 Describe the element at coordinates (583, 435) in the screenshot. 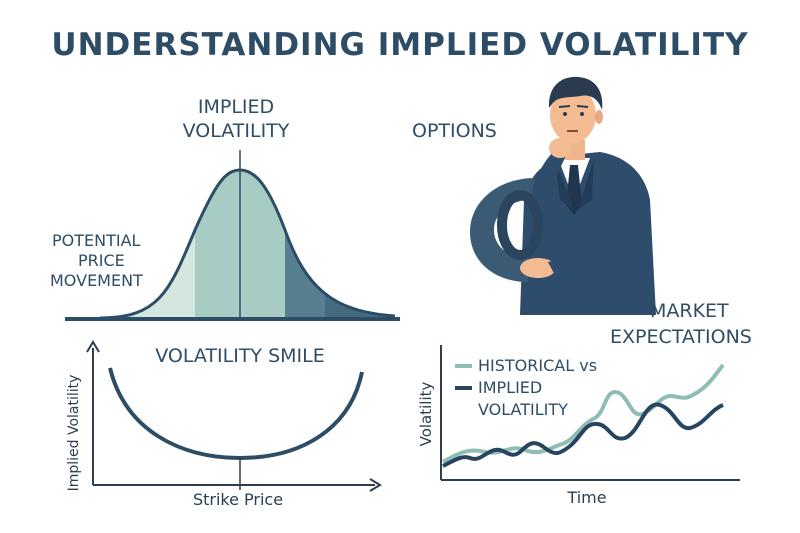

I see `implied-volatility-line` at that location.